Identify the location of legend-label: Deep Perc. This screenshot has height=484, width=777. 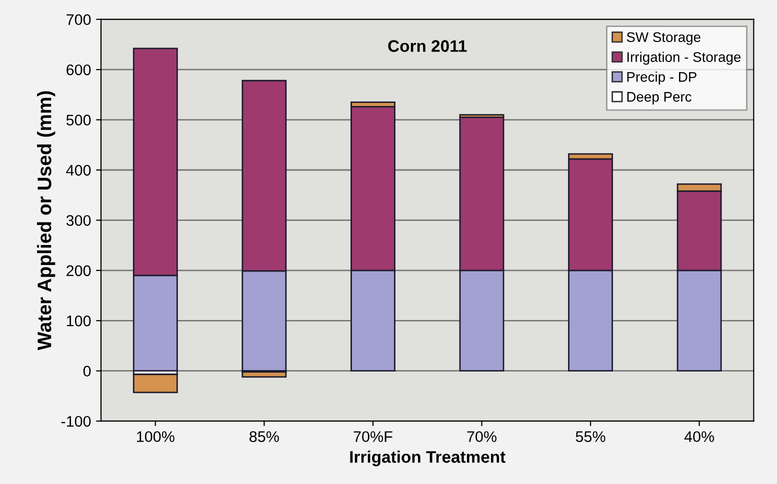
(659, 98).